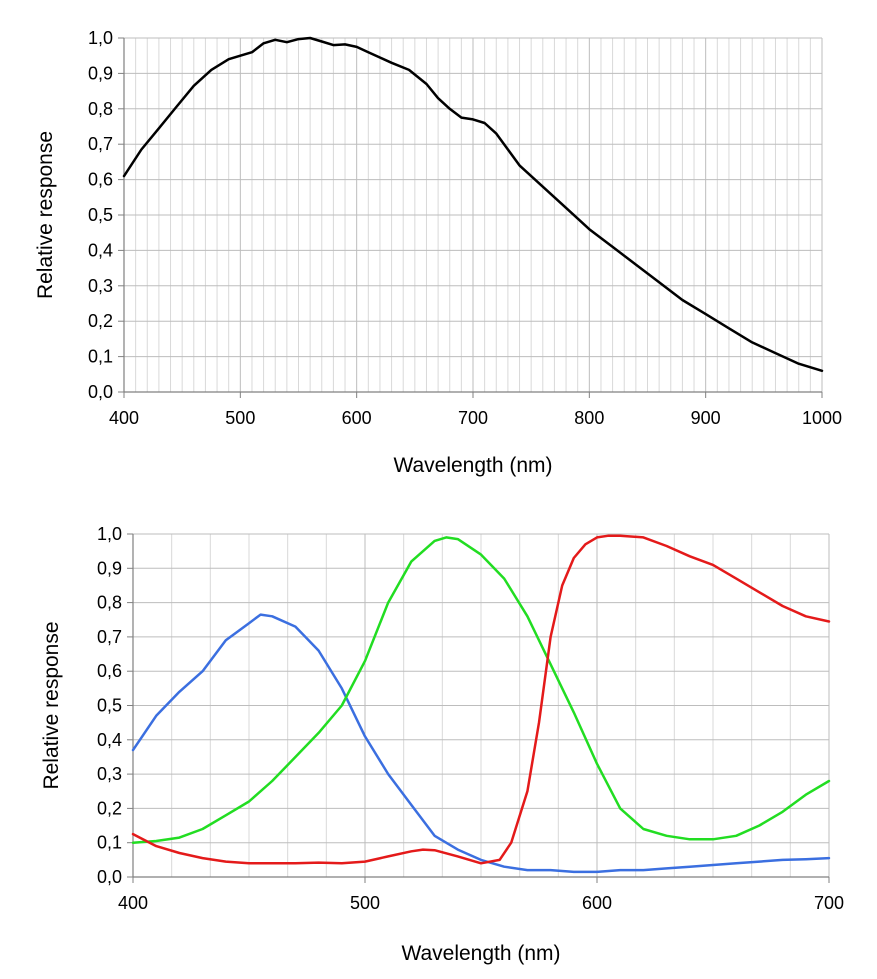 The height and width of the screenshot is (979, 877). Describe the element at coordinates (706, 418) in the screenshot. I see `x-tick-label: 900` at that location.